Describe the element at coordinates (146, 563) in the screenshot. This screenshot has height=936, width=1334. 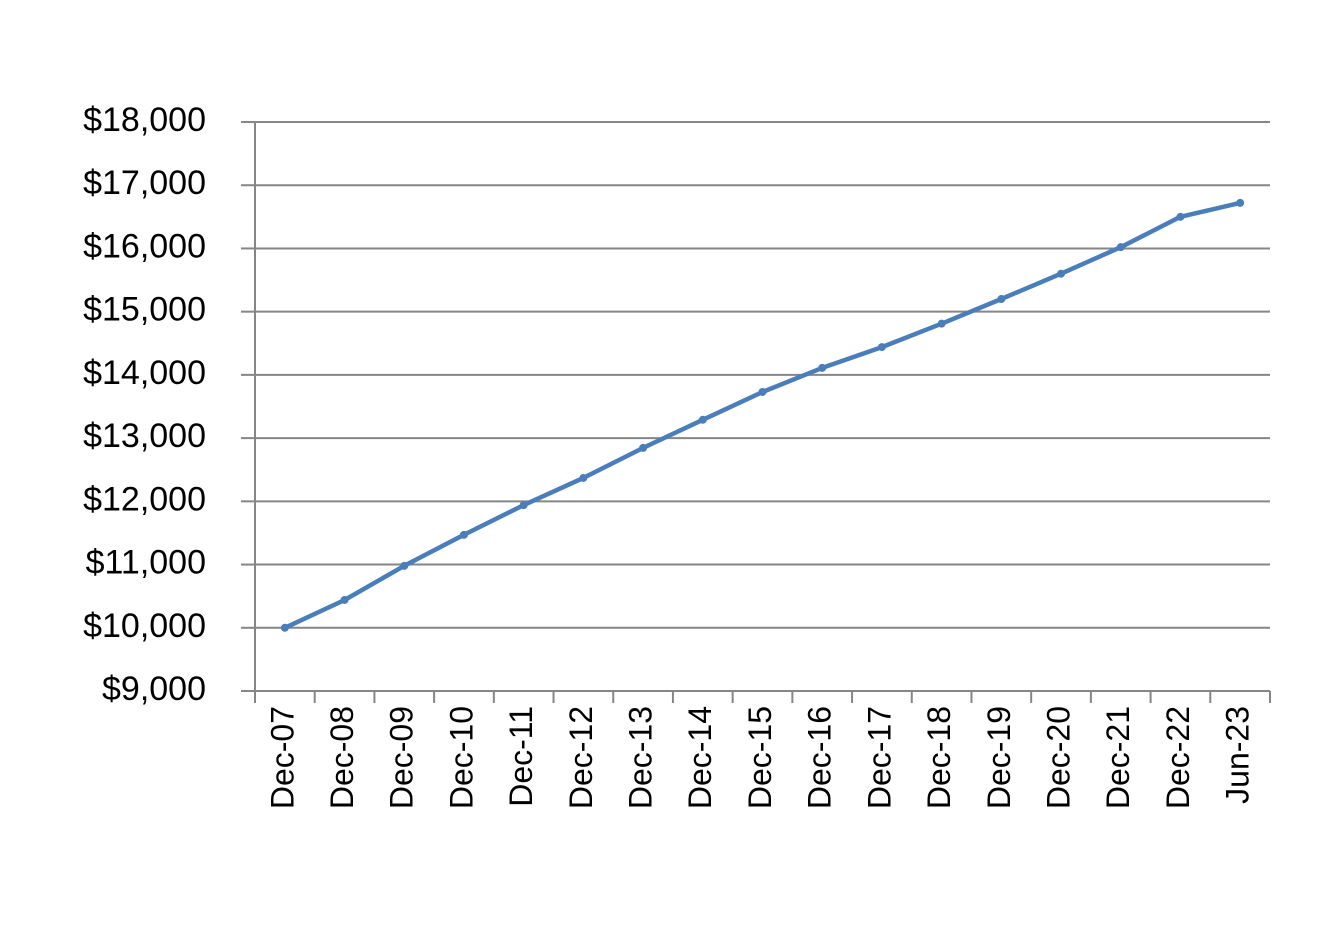
I see `y-tick-label: $11,000` at that location.